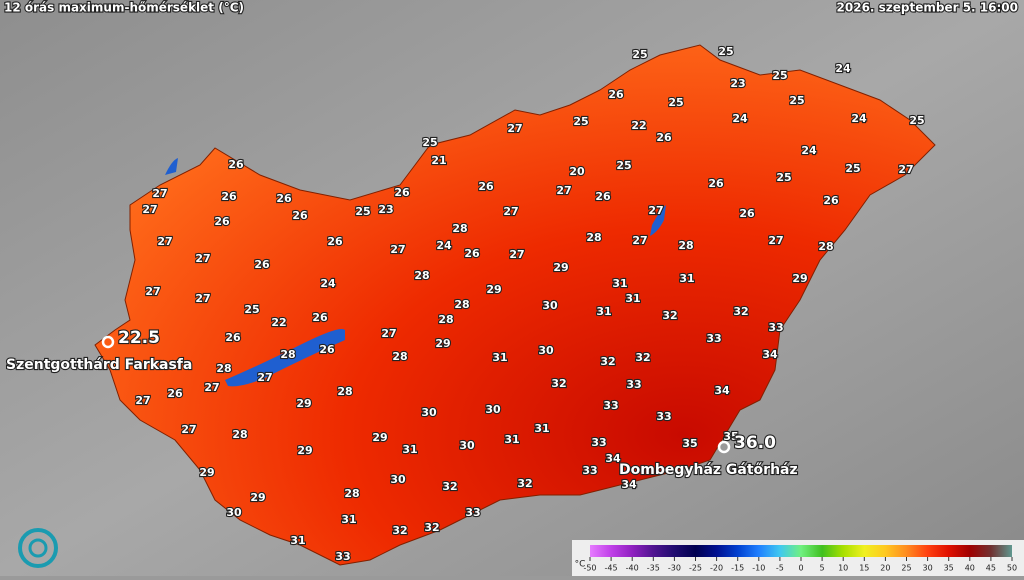 The image size is (1024, 580). What do you see at coordinates (991, 568) in the screenshot?
I see `colorbar-label: 45` at bounding box center [991, 568].